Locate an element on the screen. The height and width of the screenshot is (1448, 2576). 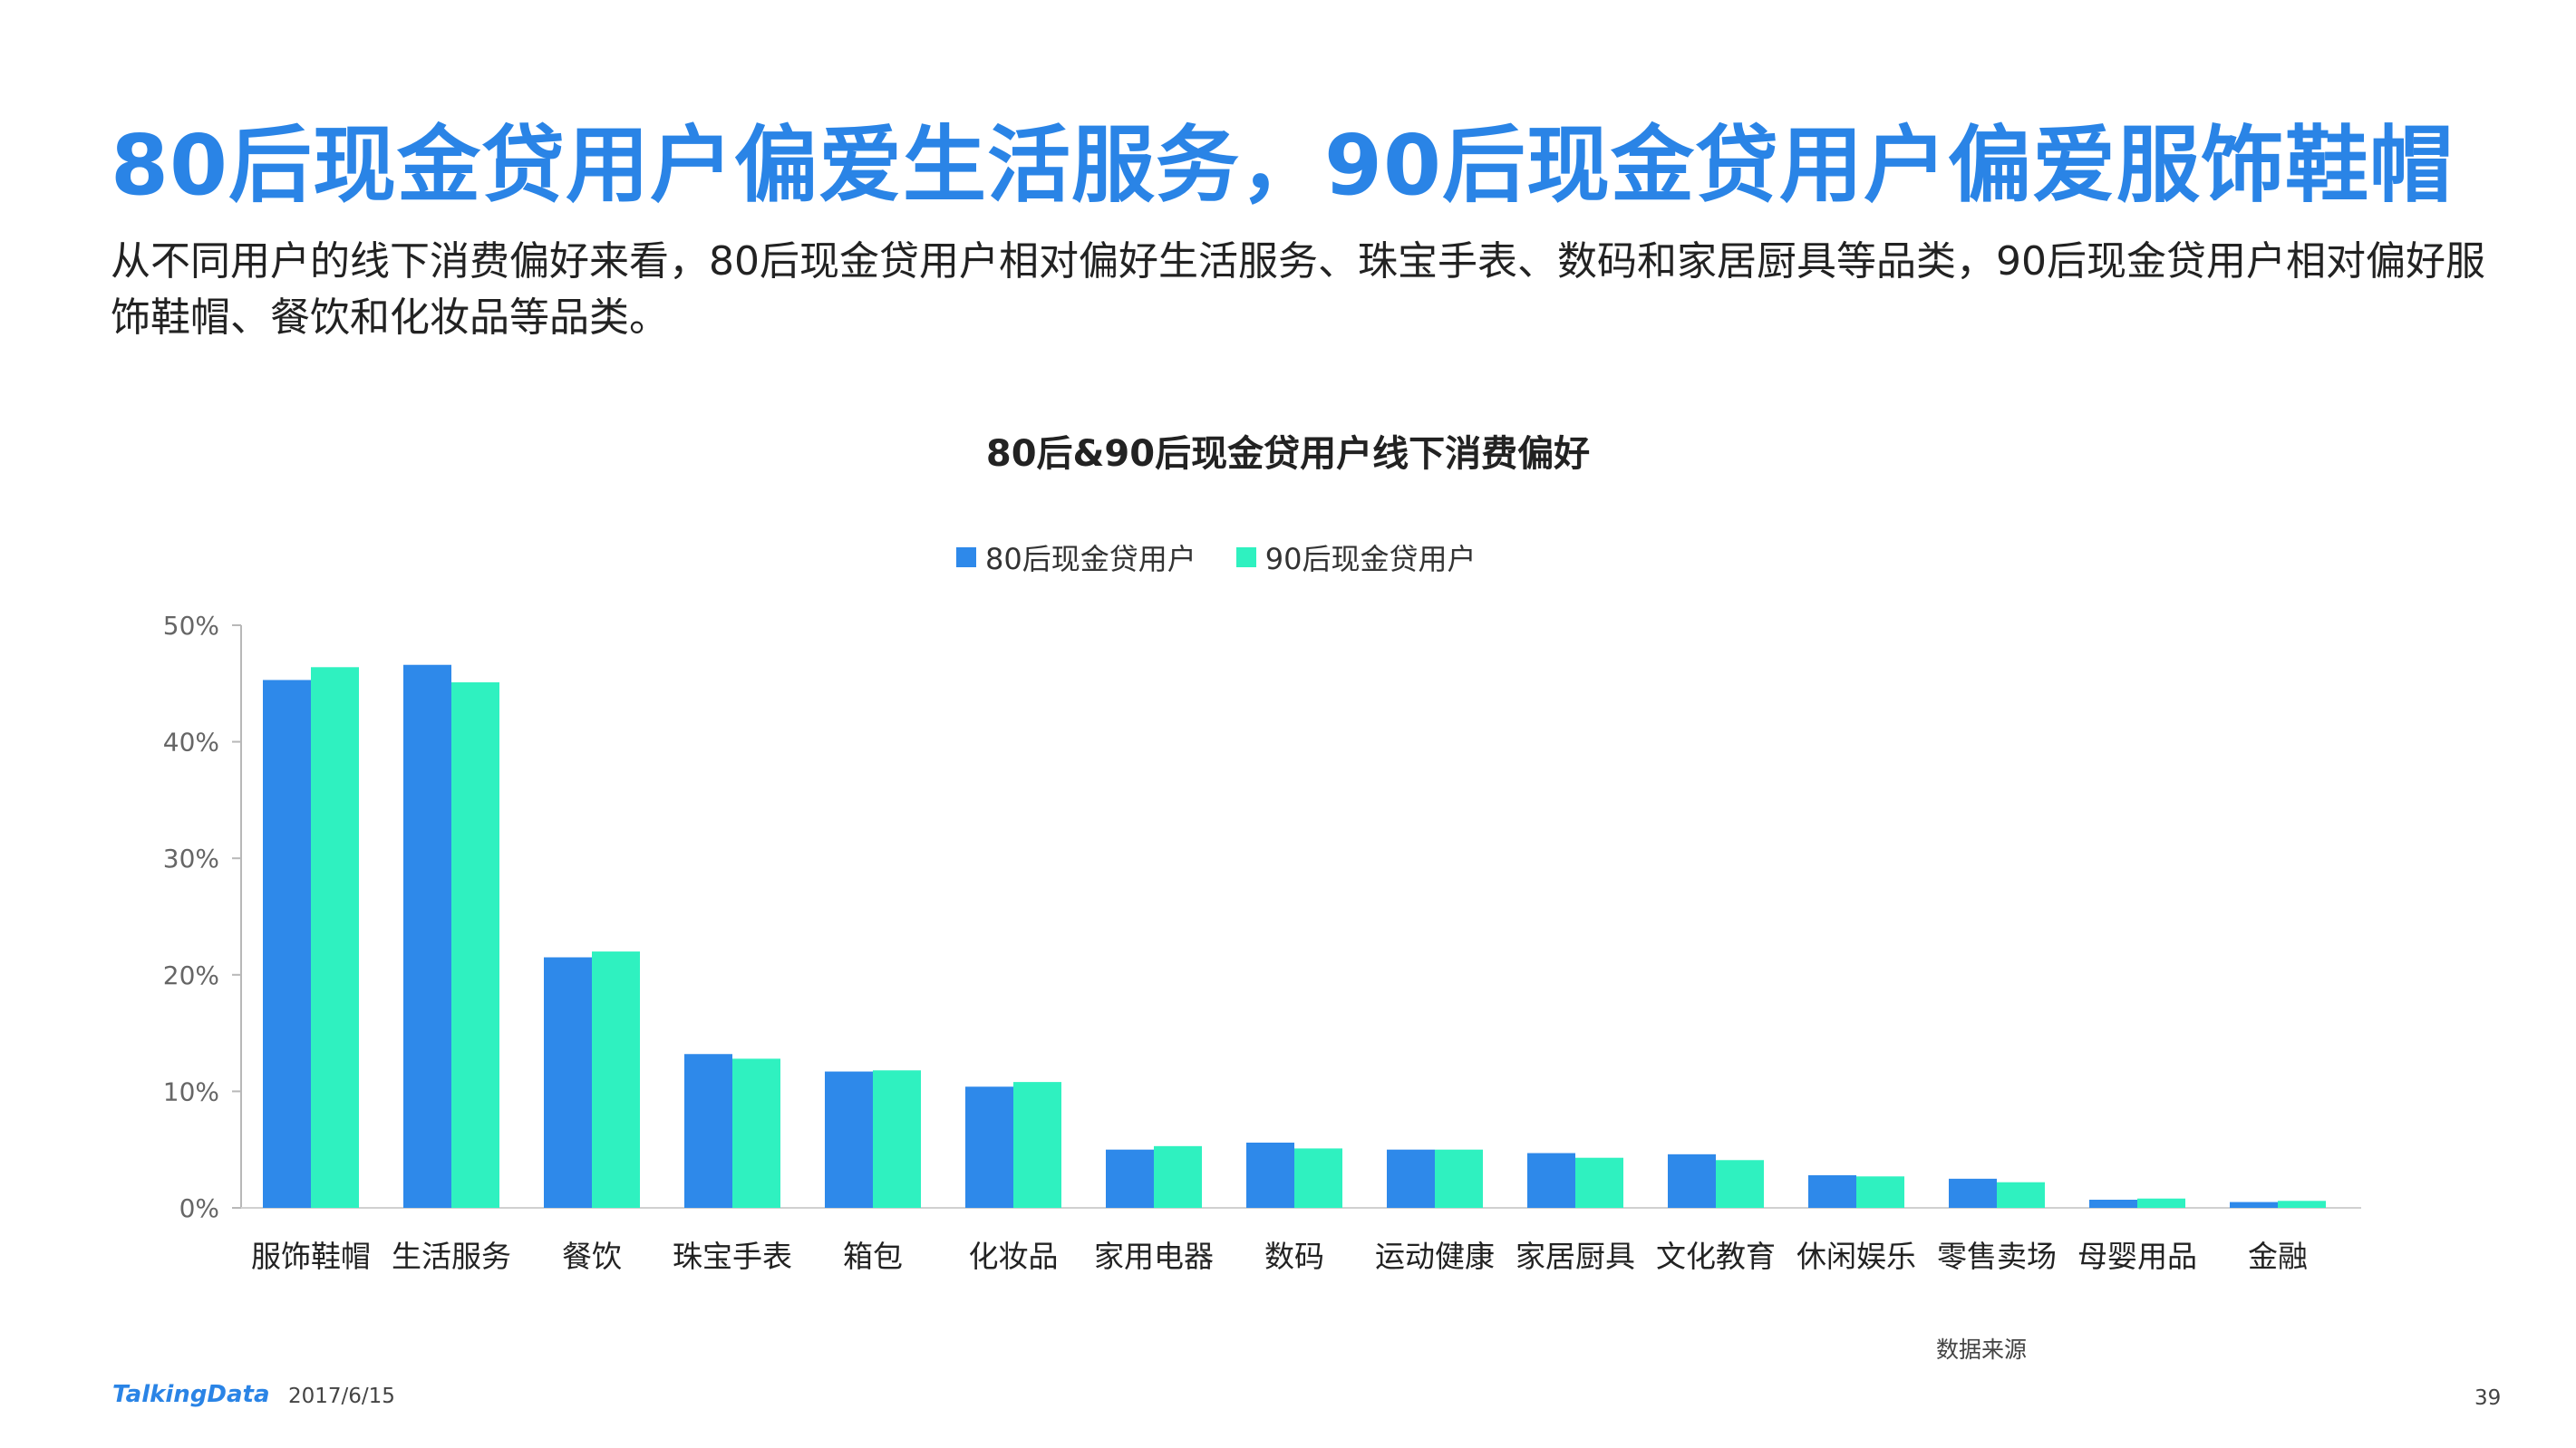
y-tick-label: 50% is located at coordinates (191, 626).